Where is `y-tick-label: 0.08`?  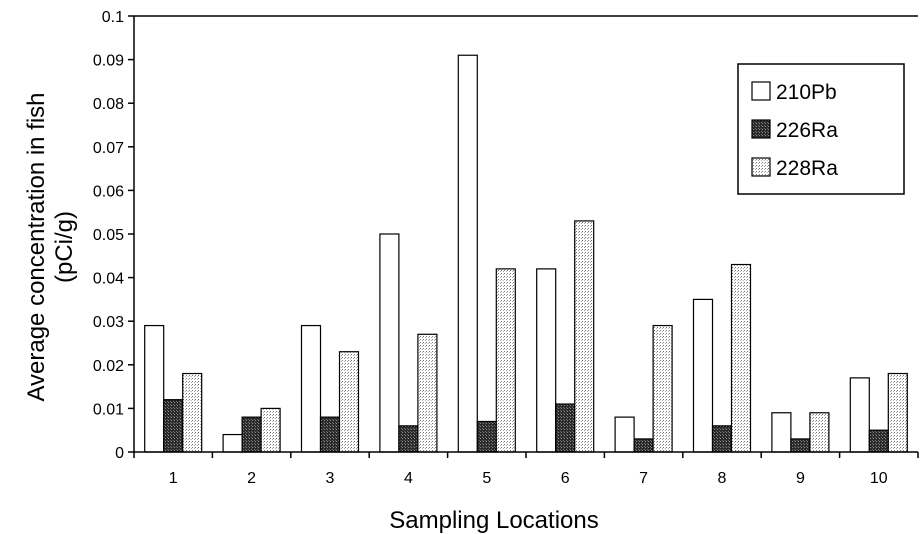
y-tick-label: 0.08 is located at coordinates (108, 104).